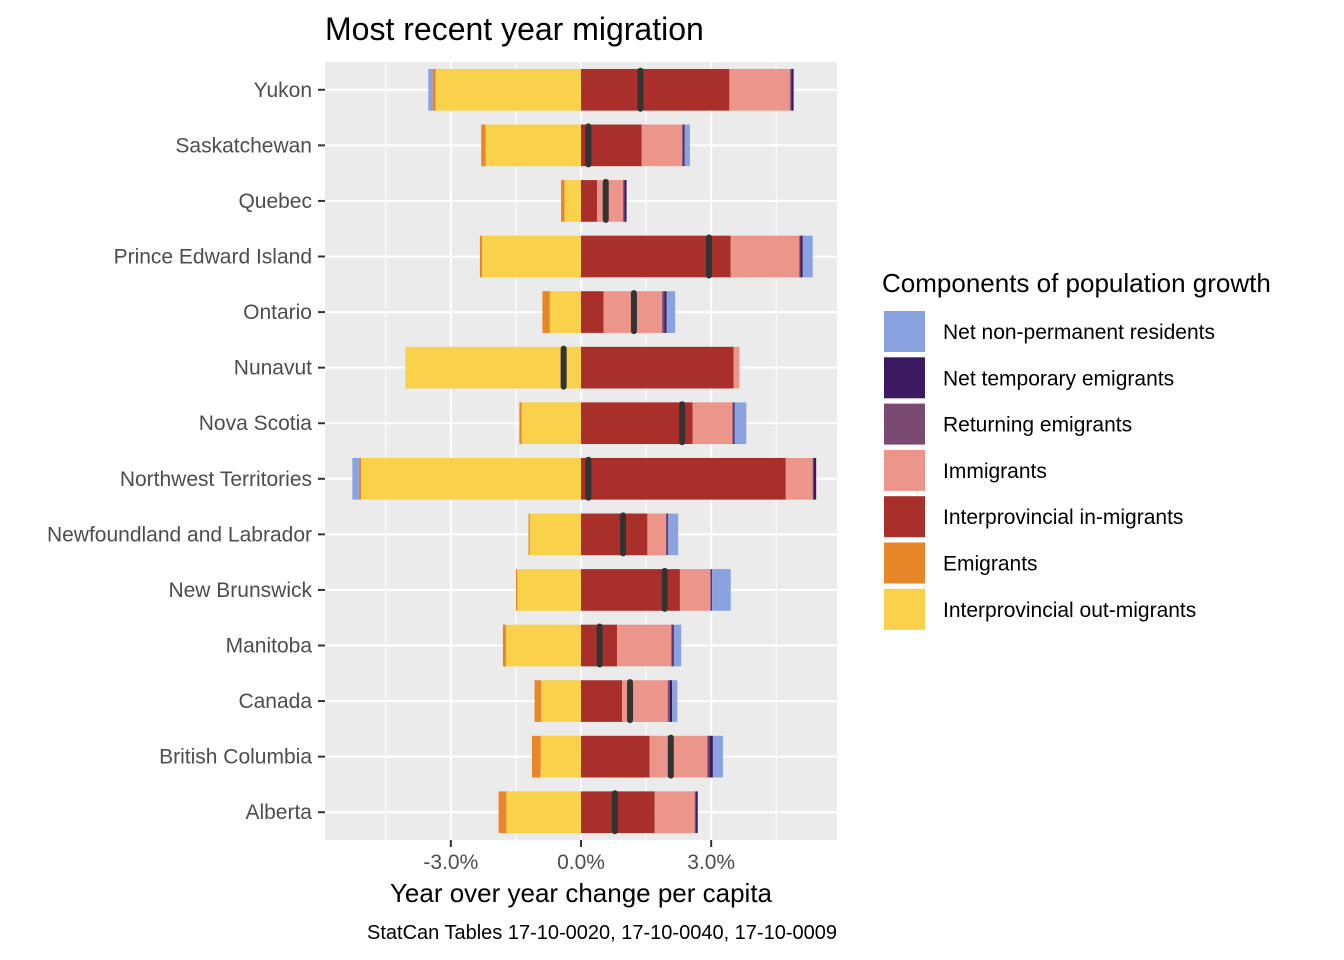  Describe the element at coordinates (240, 590) in the screenshot. I see `category-label: New Brunswick` at that location.